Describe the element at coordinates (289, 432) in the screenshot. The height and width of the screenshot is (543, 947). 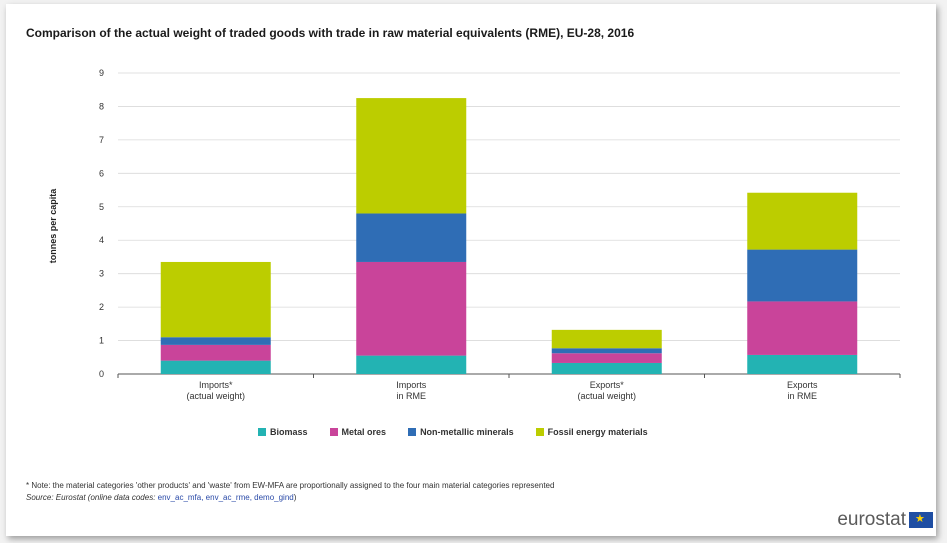
I see `legend-label: Biomass` at that location.